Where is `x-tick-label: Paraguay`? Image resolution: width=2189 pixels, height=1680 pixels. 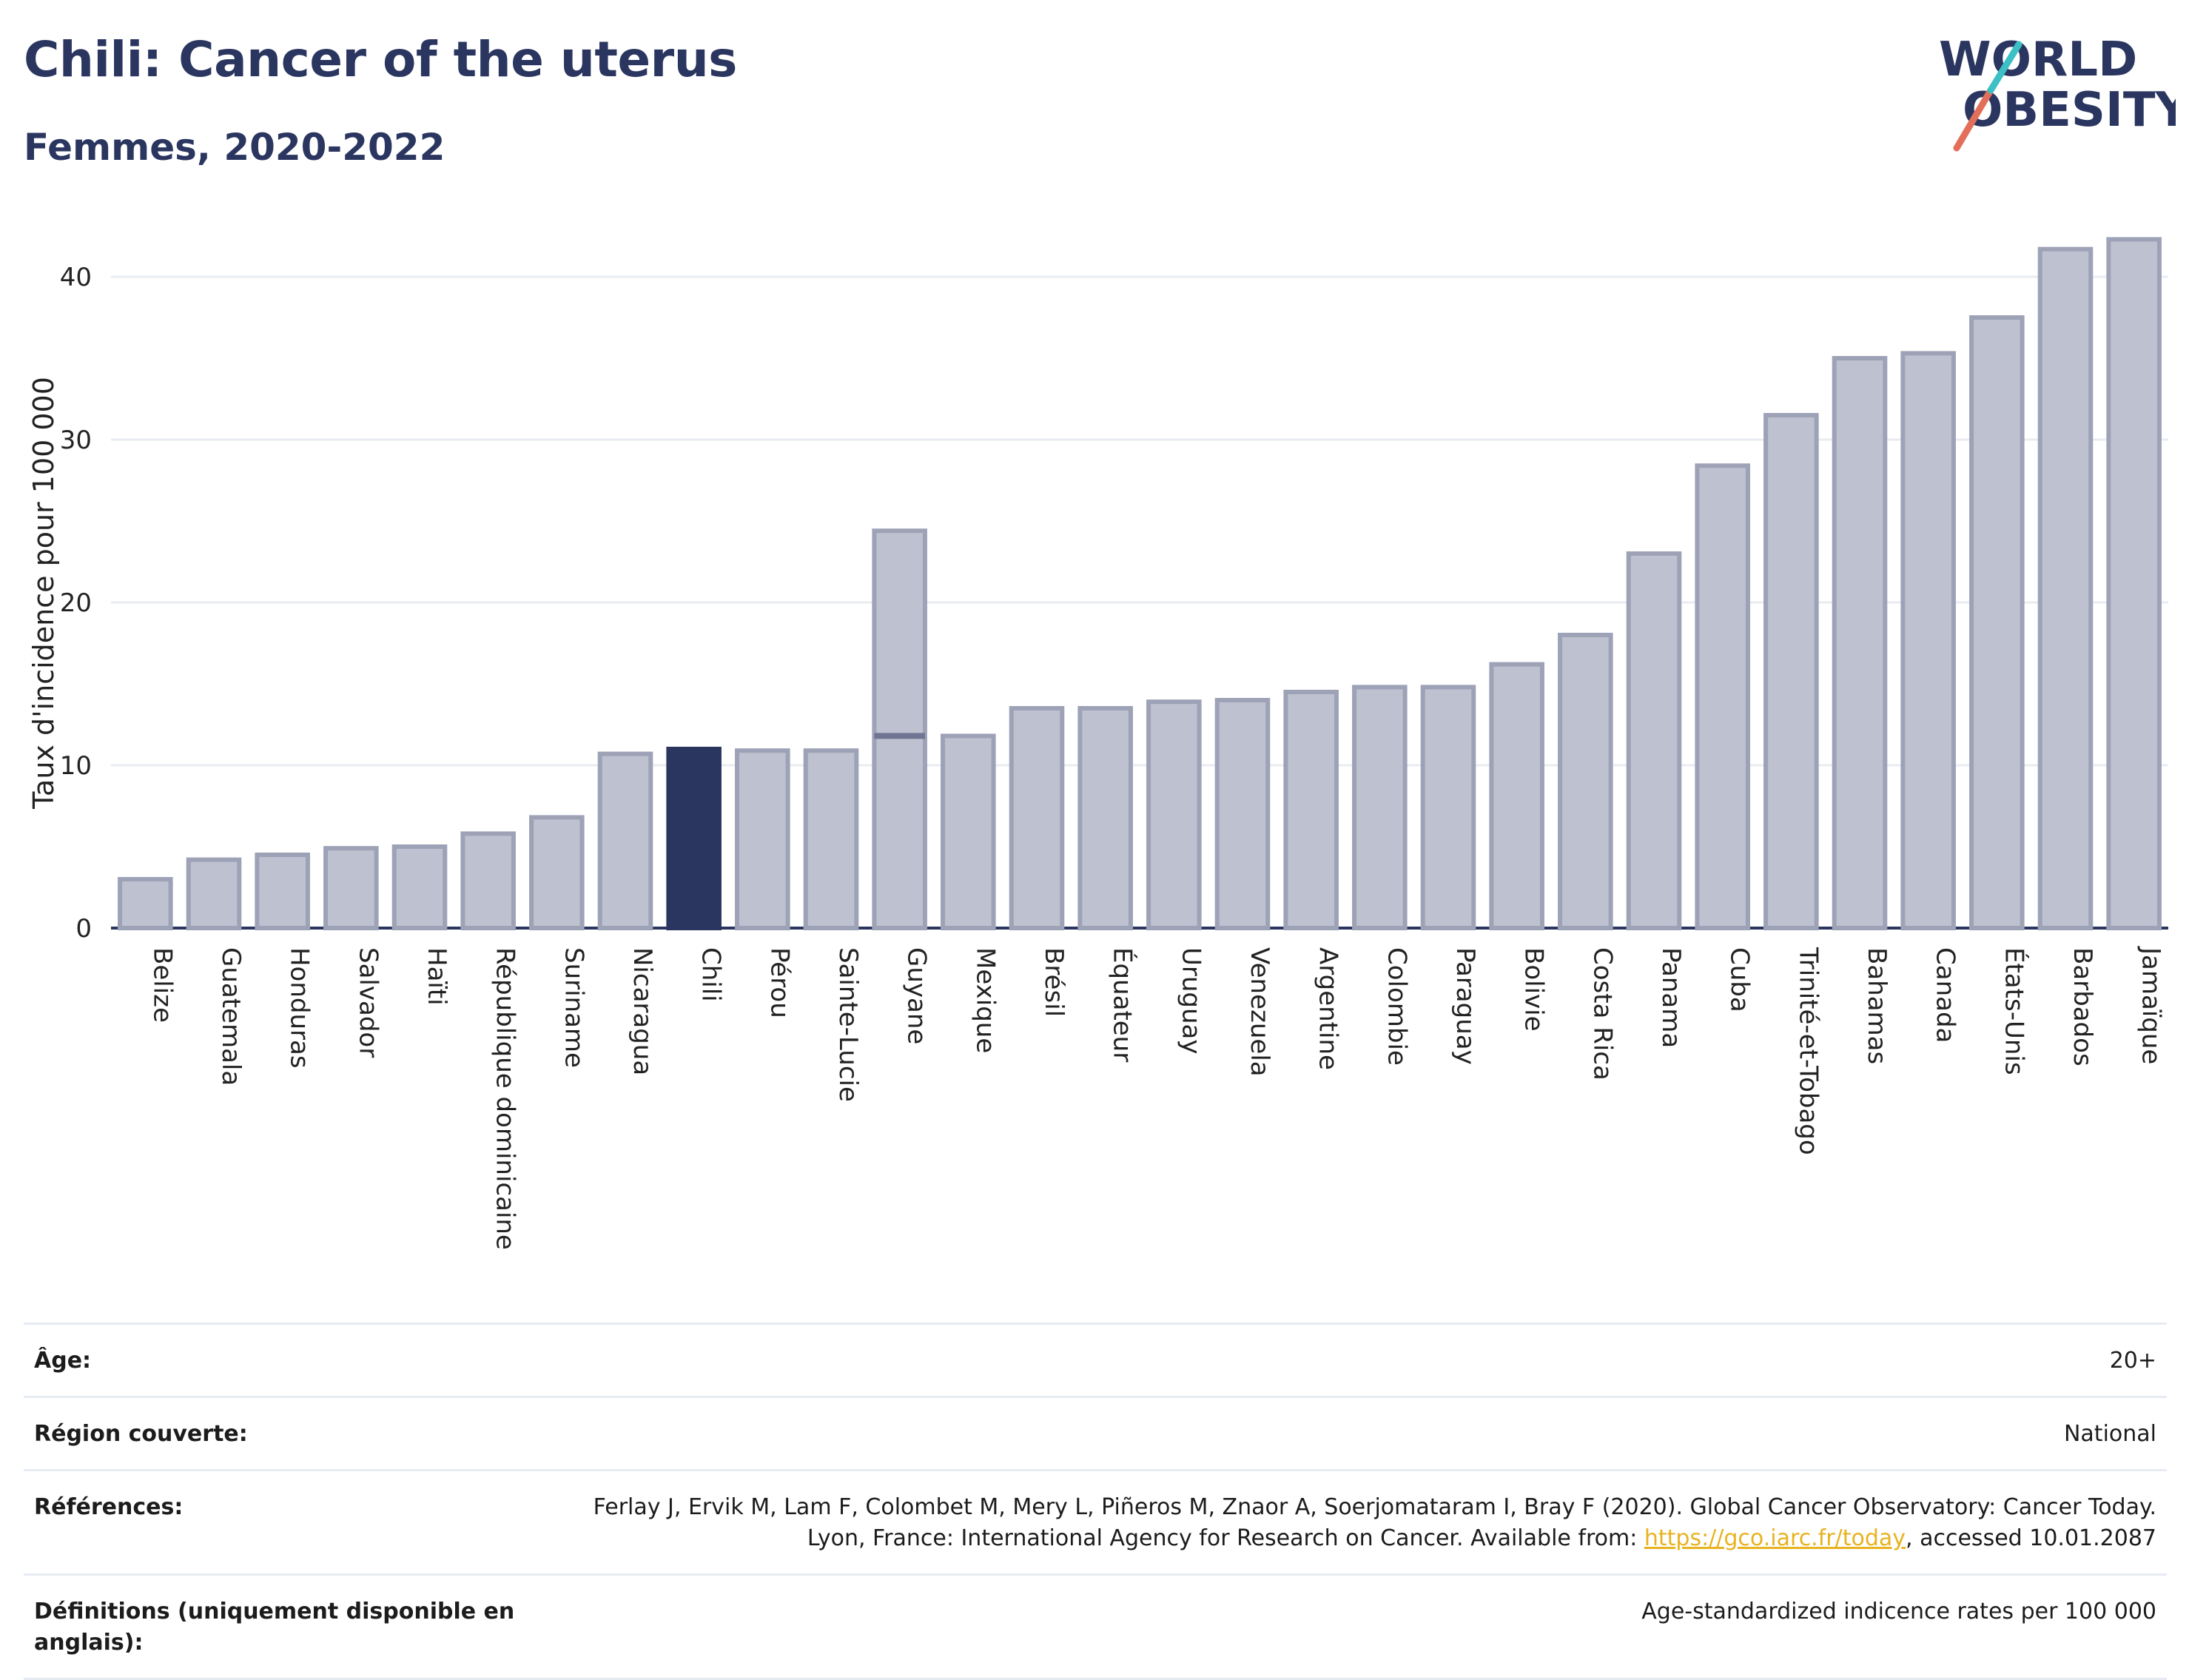
x-tick-label: Paraguay is located at coordinates (1465, 1006).